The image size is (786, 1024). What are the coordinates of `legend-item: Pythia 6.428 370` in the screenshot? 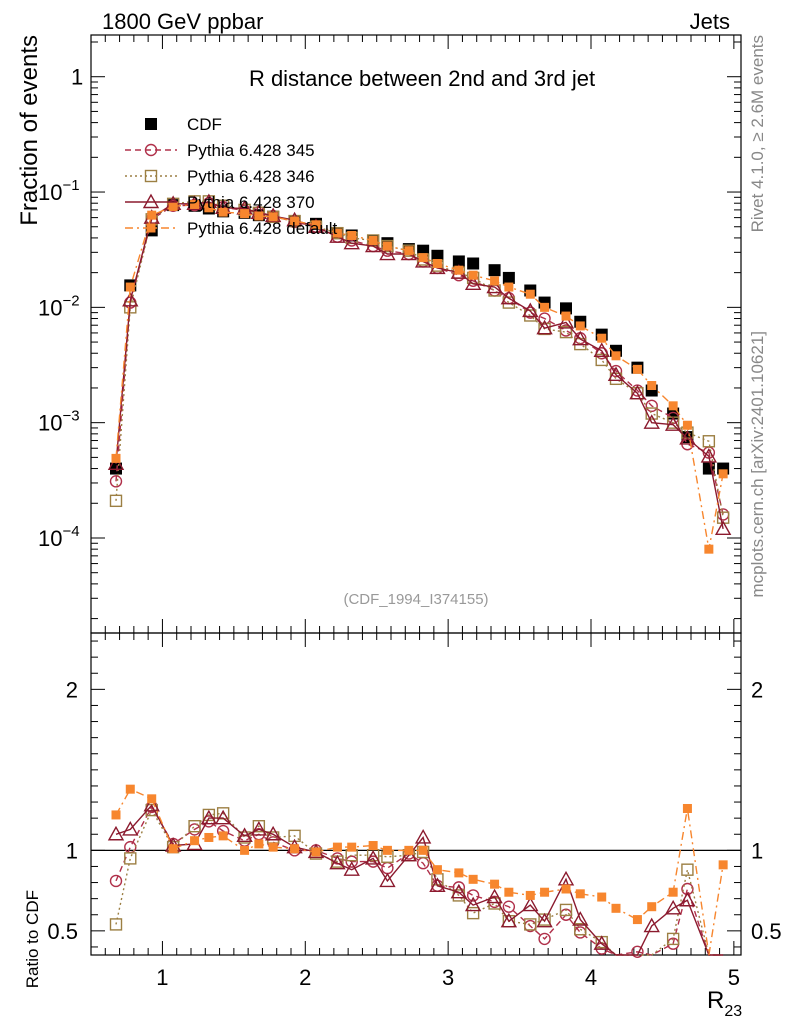 It's located at (220, 202).